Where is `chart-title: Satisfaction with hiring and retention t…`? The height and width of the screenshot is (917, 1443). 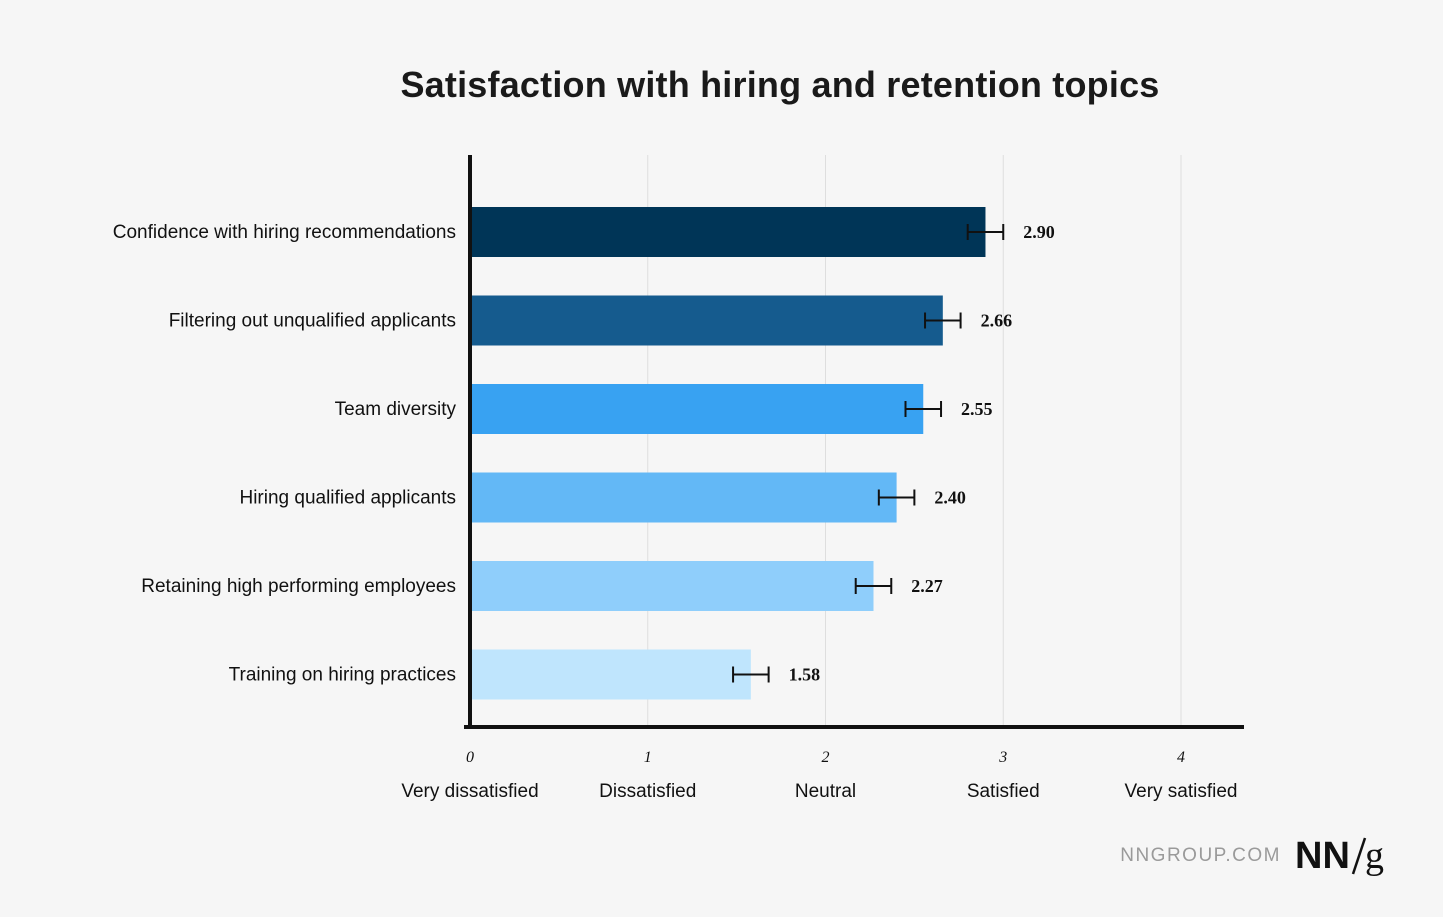 chart-title: Satisfaction with hiring and retention t… is located at coordinates (780, 84).